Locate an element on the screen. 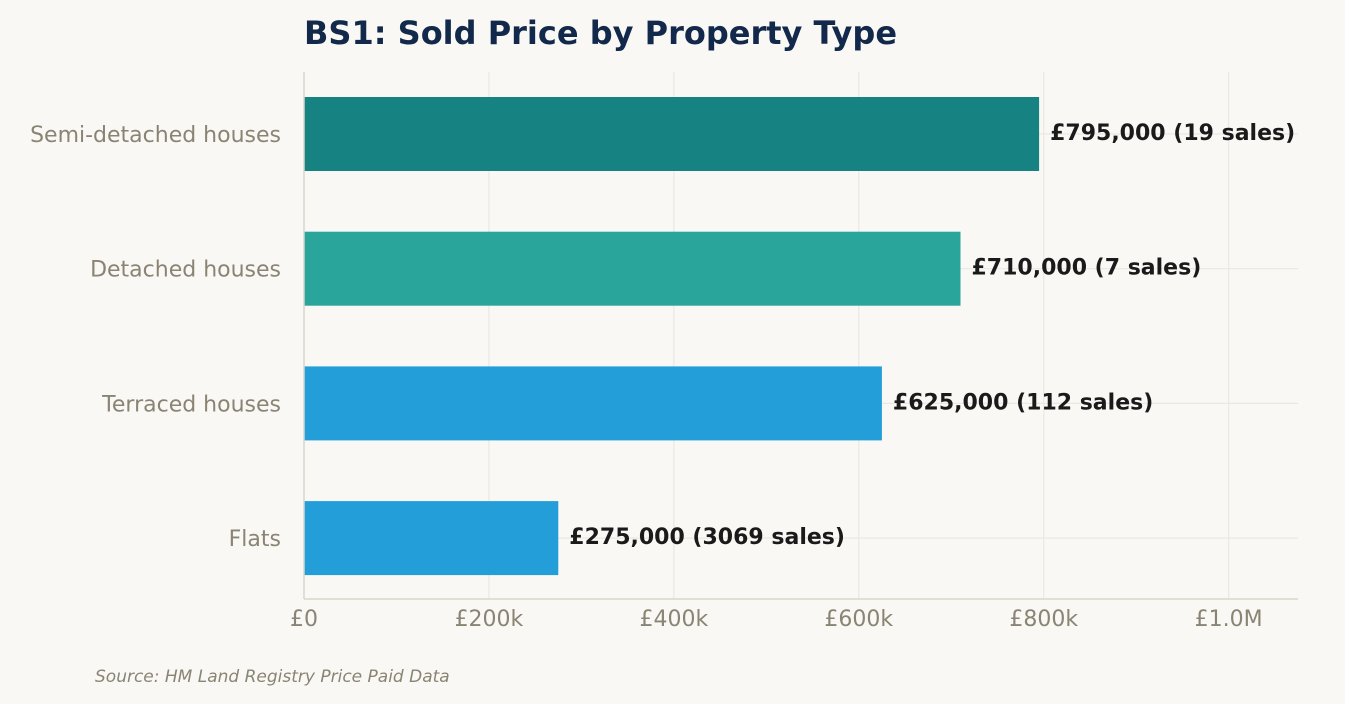 This screenshot has height=704, width=1345. x-tick-label: £1.0M is located at coordinates (1229, 619).